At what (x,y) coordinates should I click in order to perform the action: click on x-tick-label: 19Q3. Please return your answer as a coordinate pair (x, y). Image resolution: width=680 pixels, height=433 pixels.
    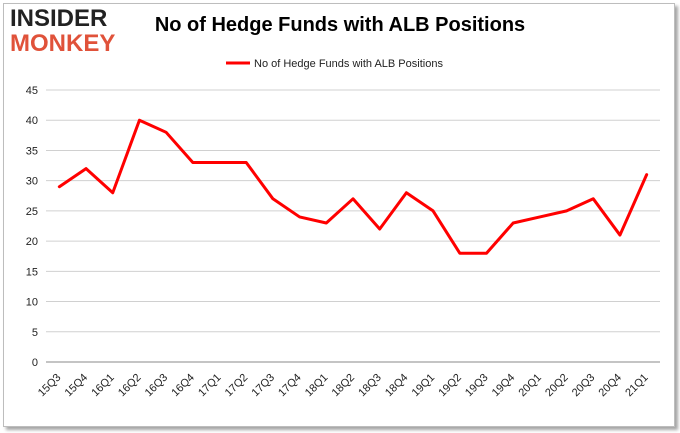
    Looking at the image, I should click on (477, 386).